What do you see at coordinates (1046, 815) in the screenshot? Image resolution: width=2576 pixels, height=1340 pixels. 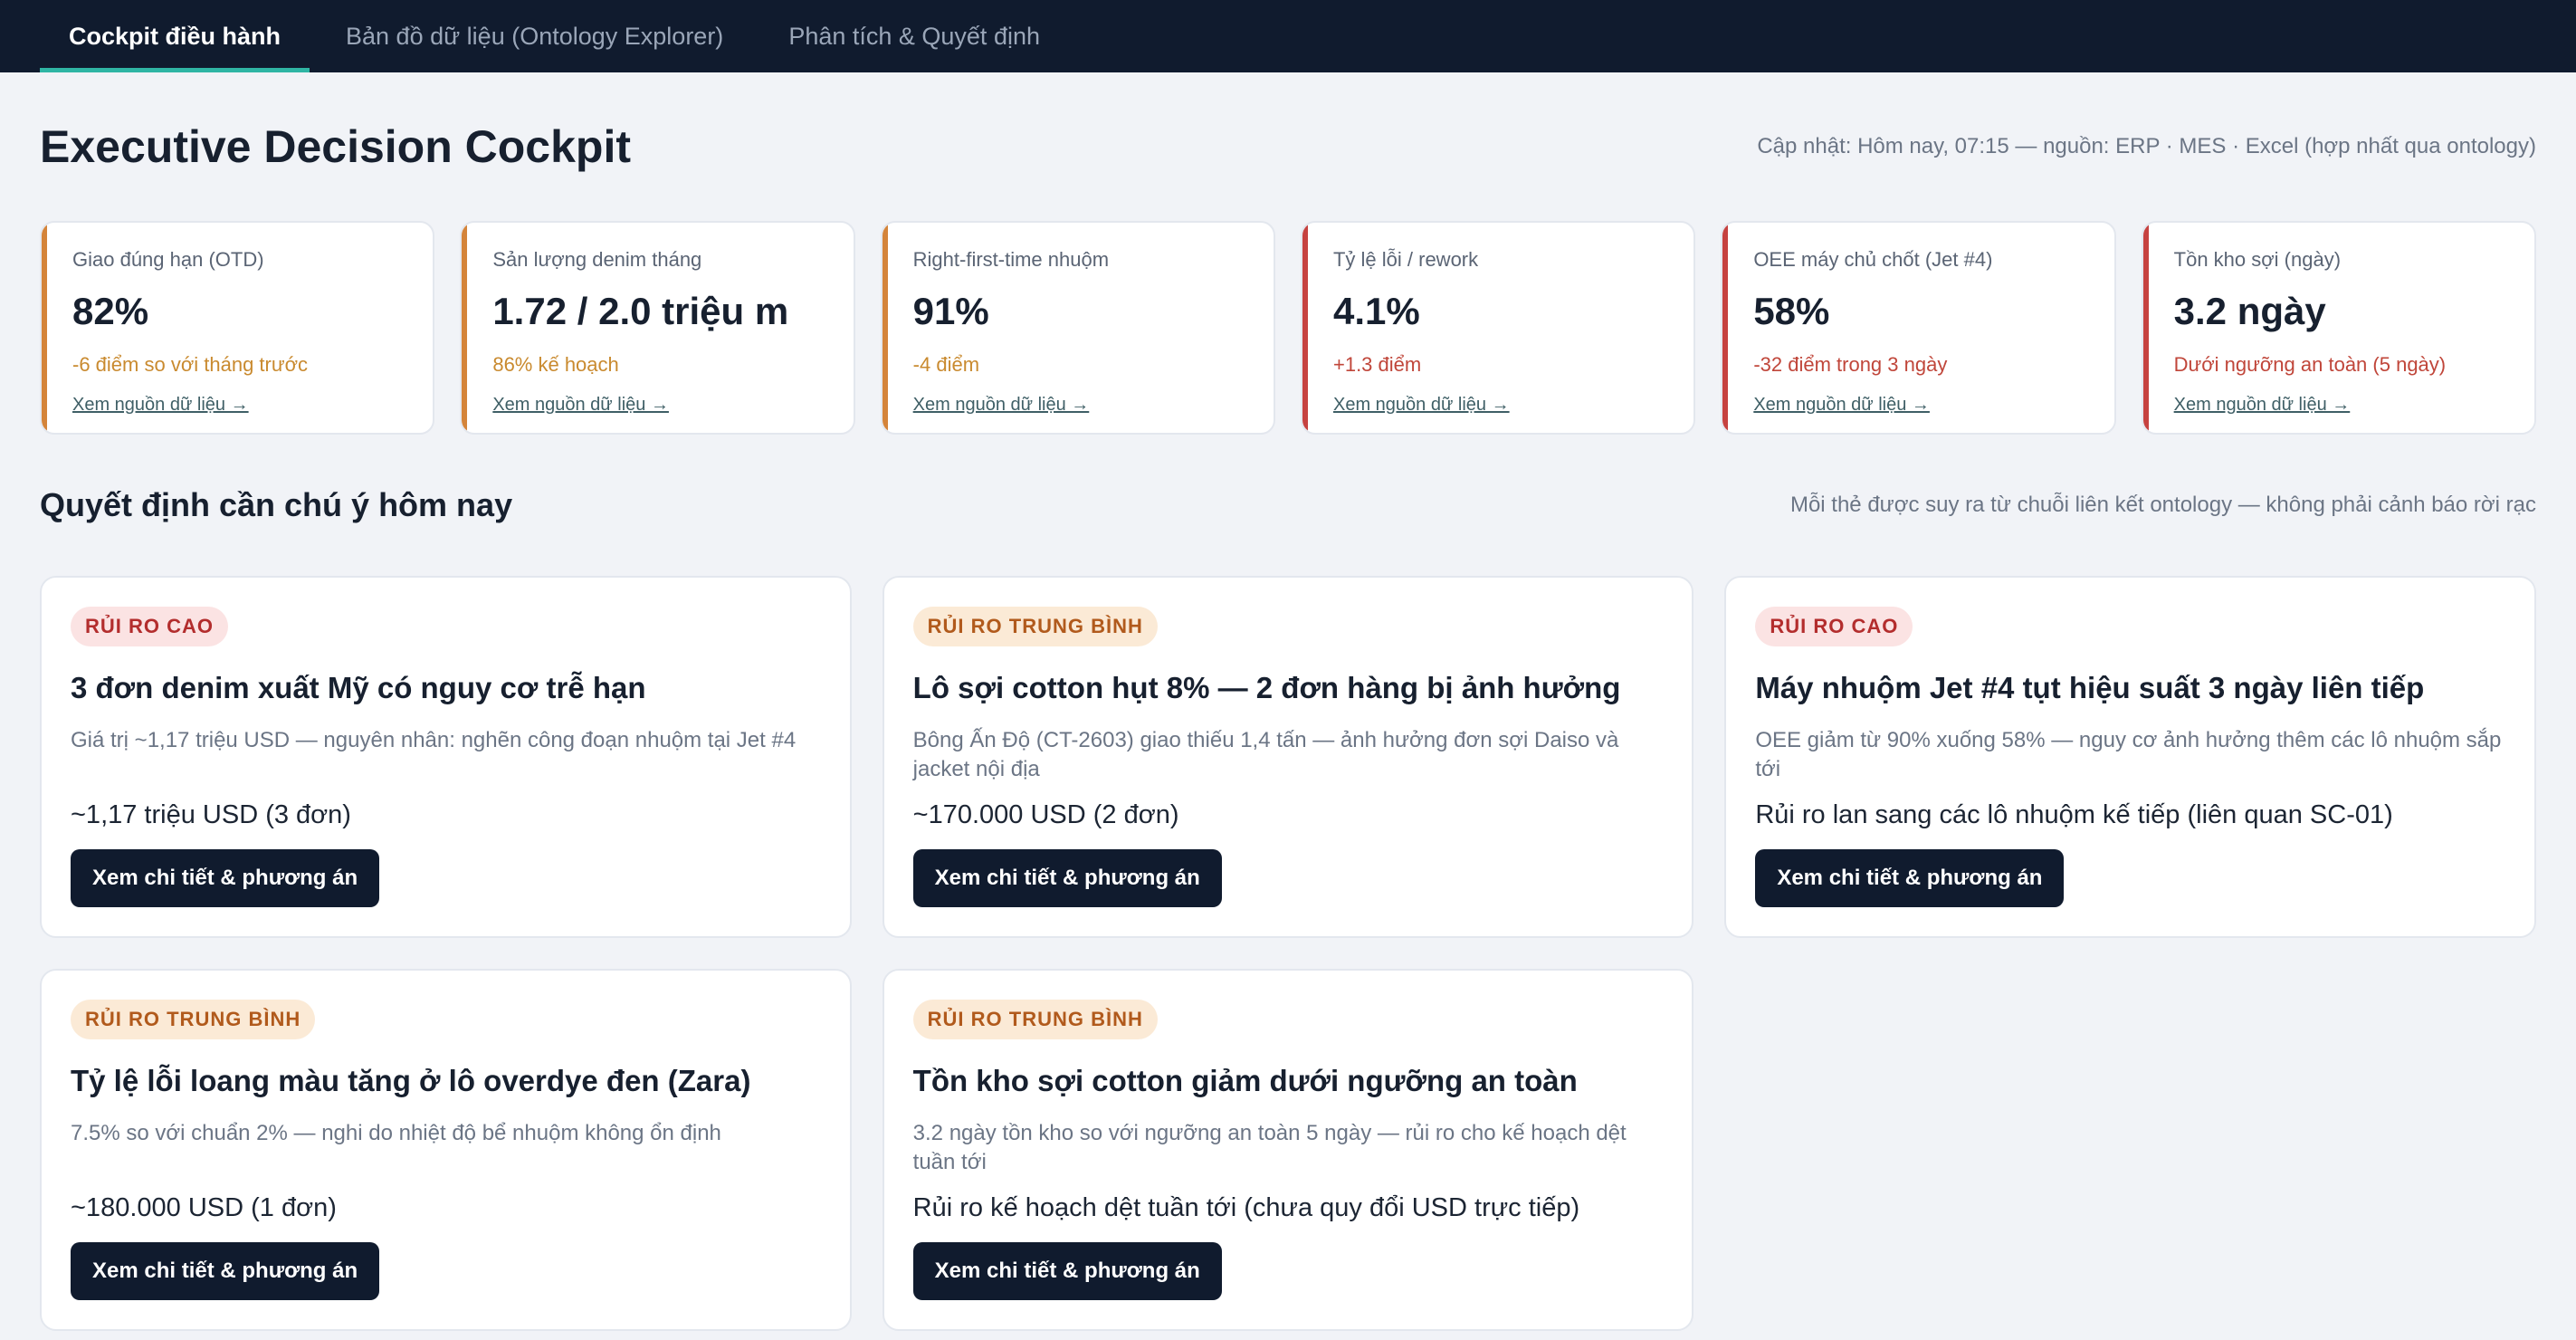 I see `card-impact: ~170.000 USD (2 đơn)` at bounding box center [1046, 815].